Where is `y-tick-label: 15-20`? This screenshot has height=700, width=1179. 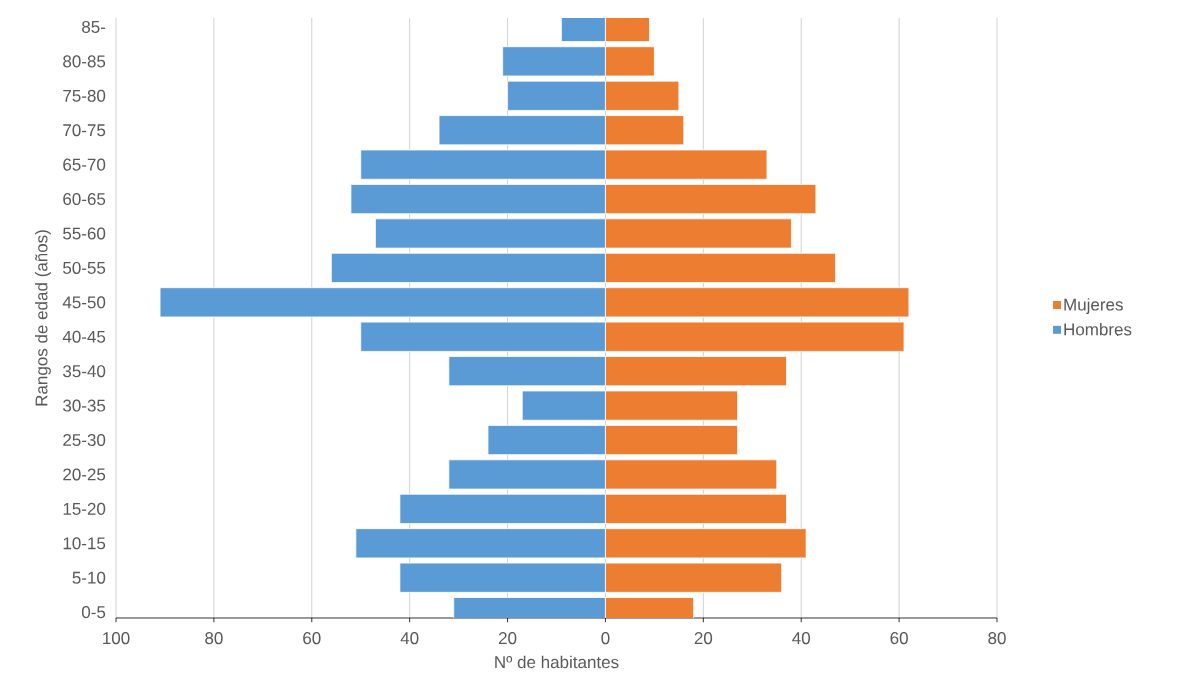
y-tick-label: 15-20 is located at coordinates (84, 508).